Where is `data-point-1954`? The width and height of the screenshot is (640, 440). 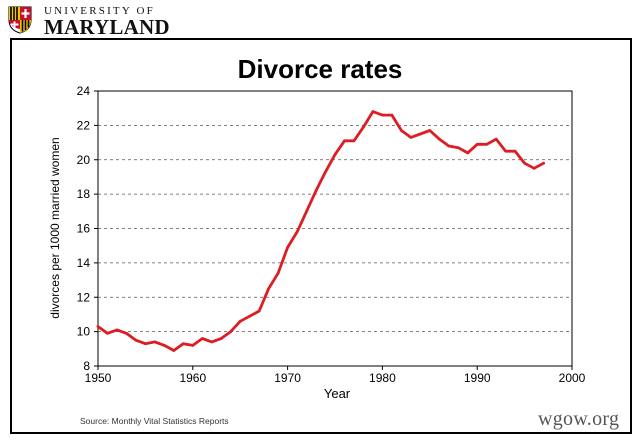 data-point-1954 is located at coordinates (136, 340).